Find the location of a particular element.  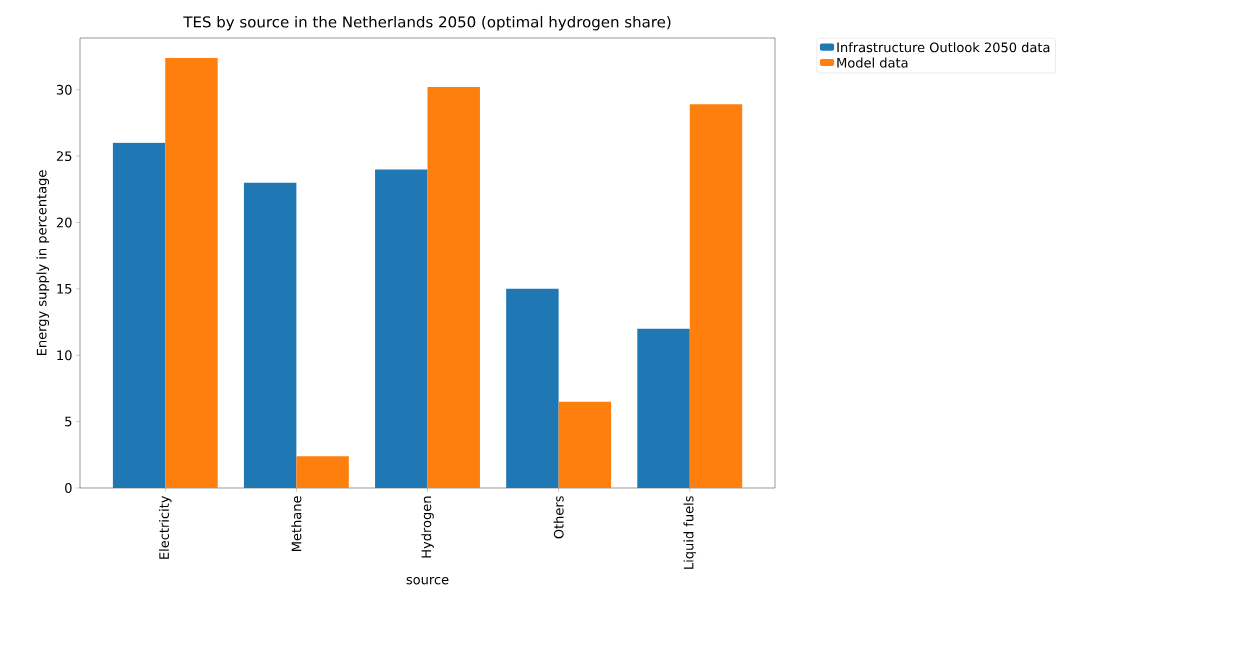

x-tick-label: Others is located at coordinates (558, 517).